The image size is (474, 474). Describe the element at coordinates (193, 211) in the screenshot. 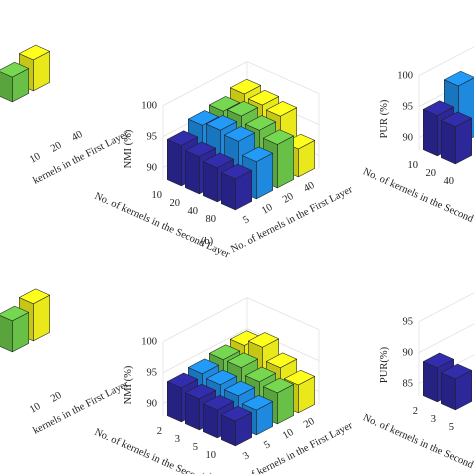

I see `second-layer-tick: 40` at that location.